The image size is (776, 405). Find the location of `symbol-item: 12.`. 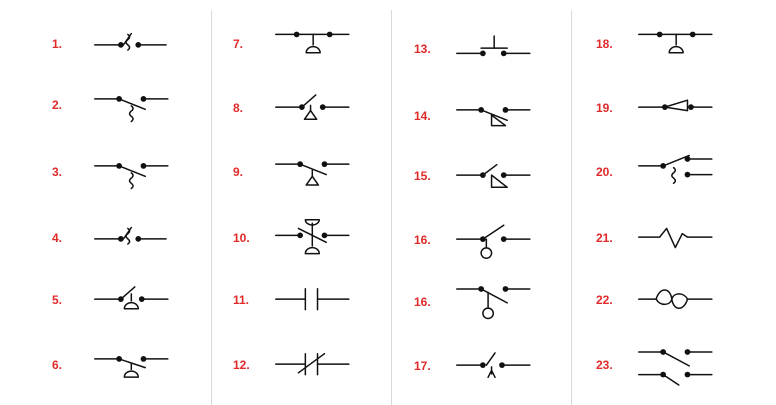

symbol-item: 12. is located at coordinates (303, 365).